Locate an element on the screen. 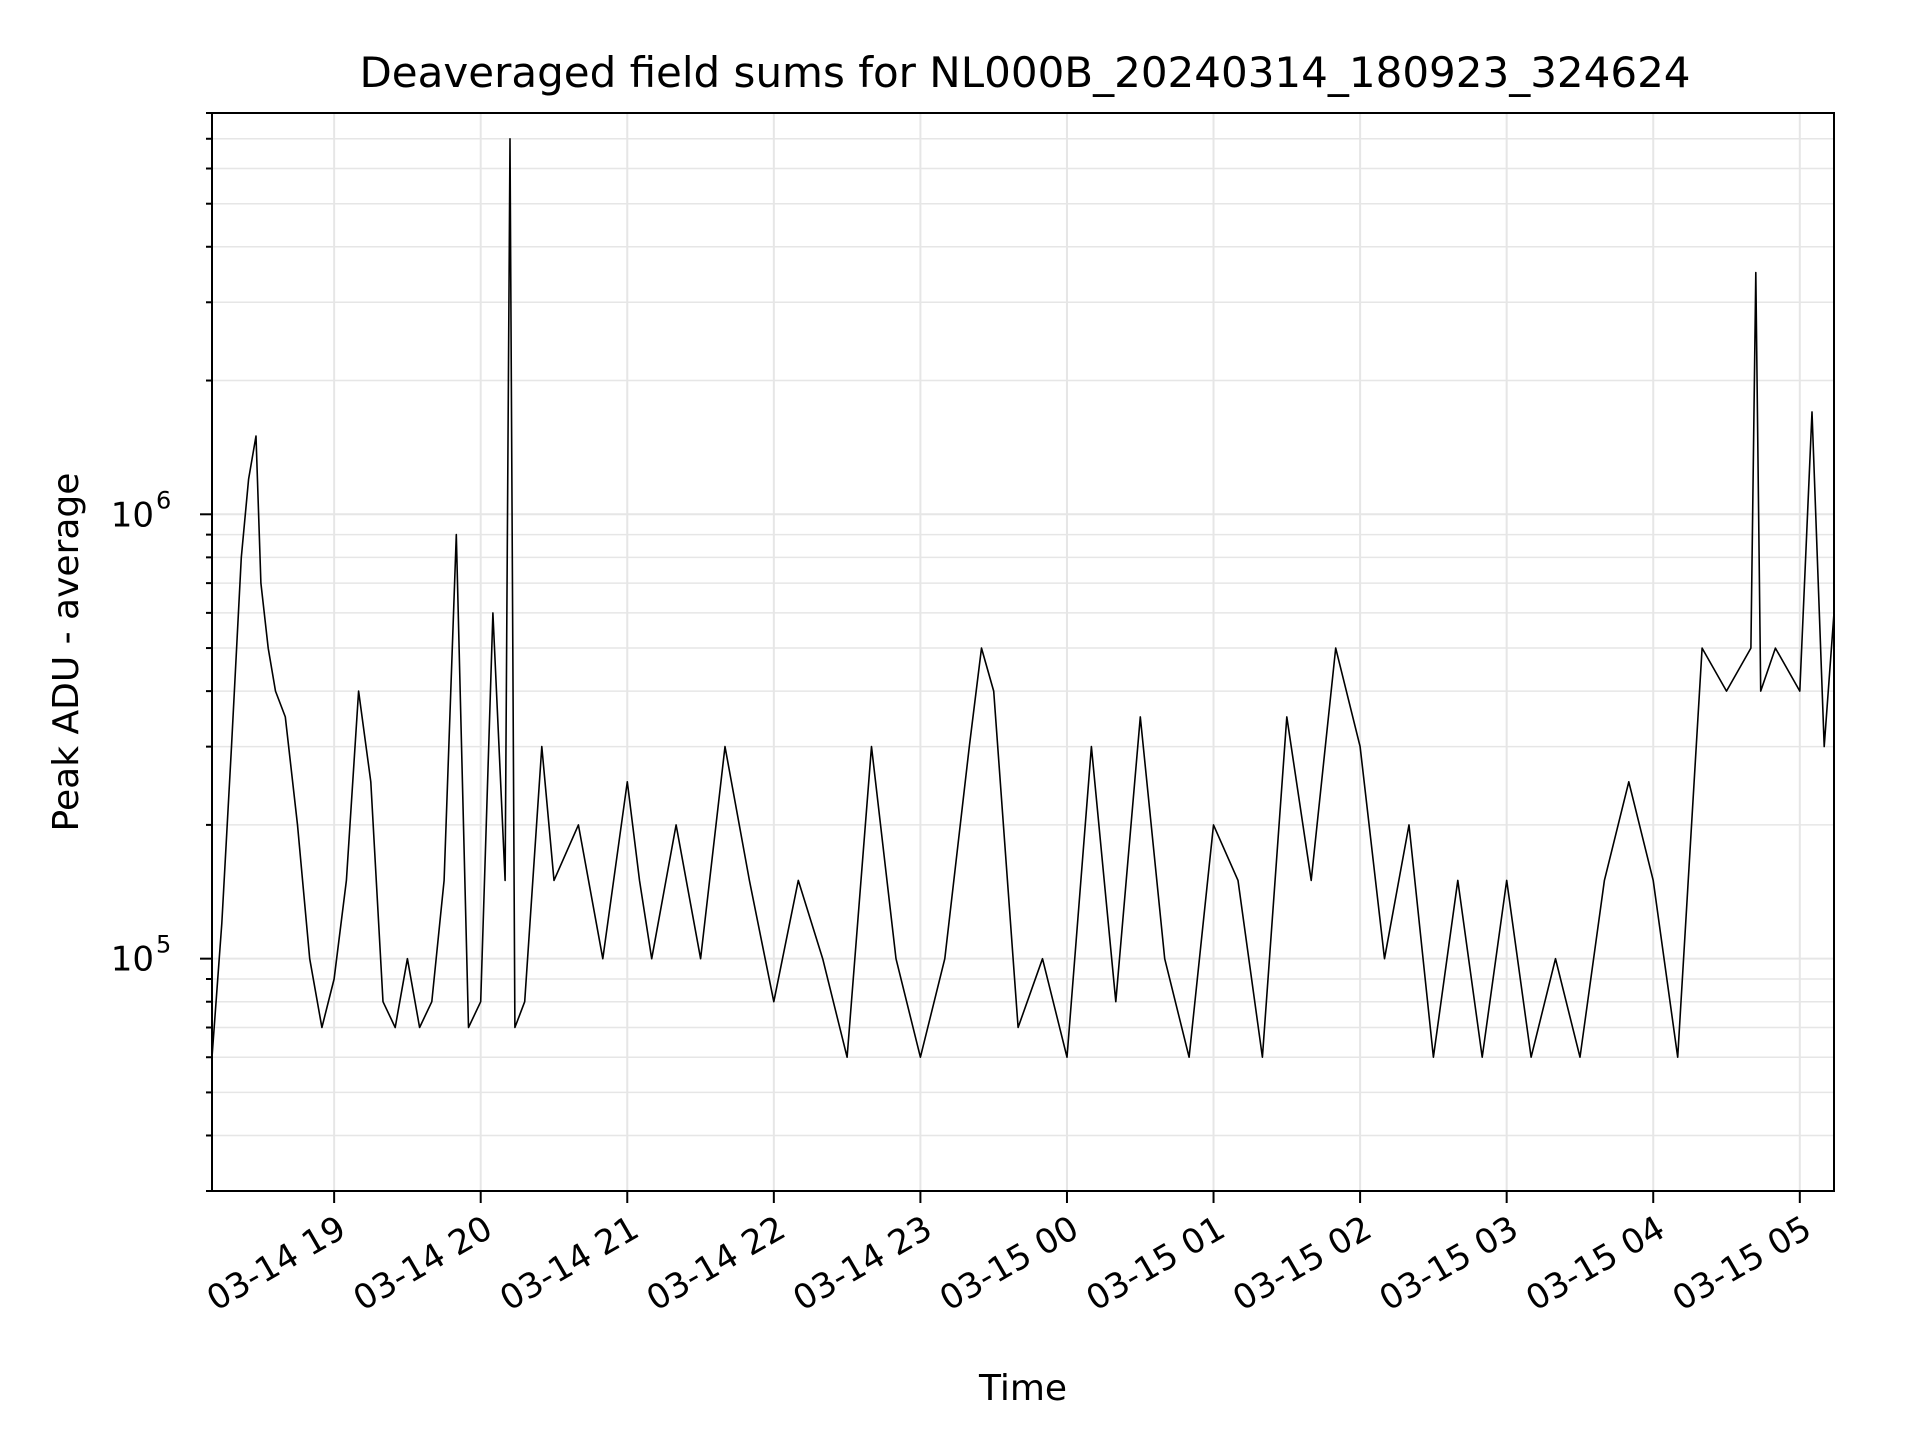  y-tick-exponent: 6 is located at coordinates (163, 500).